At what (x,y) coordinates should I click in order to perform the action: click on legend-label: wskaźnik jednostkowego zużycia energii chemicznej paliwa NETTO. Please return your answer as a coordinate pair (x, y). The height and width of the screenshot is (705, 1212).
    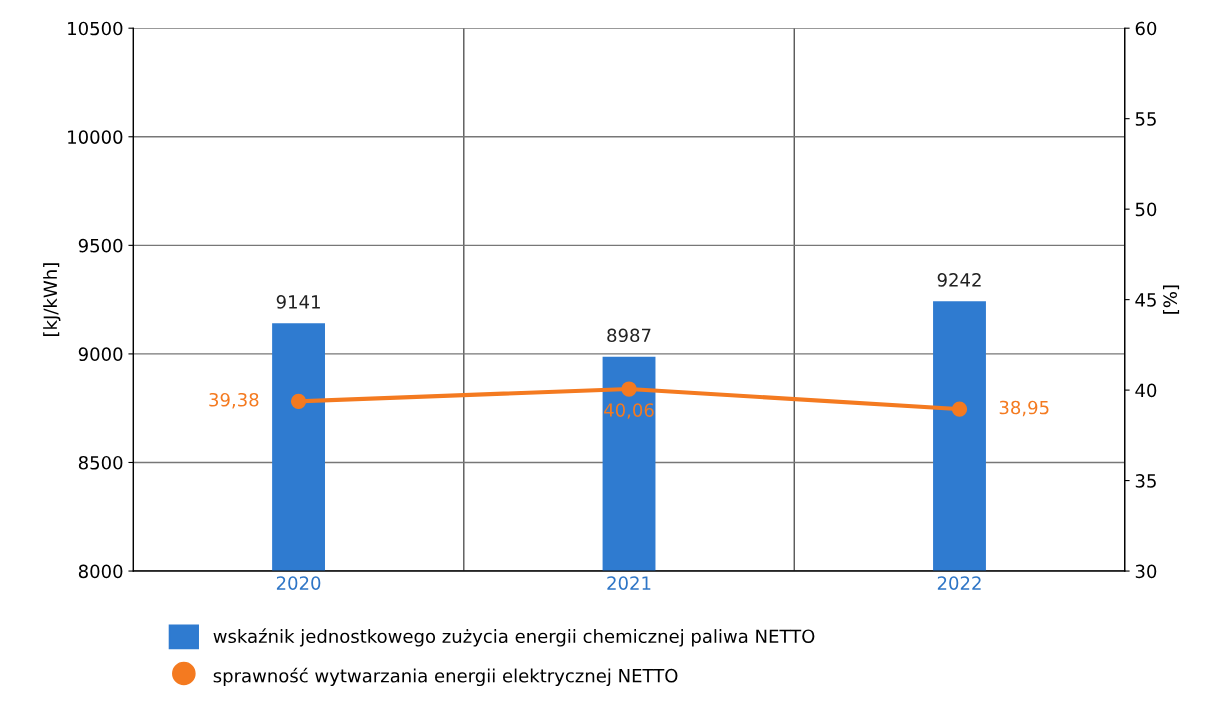
    Looking at the image, I should click on (514, 637).